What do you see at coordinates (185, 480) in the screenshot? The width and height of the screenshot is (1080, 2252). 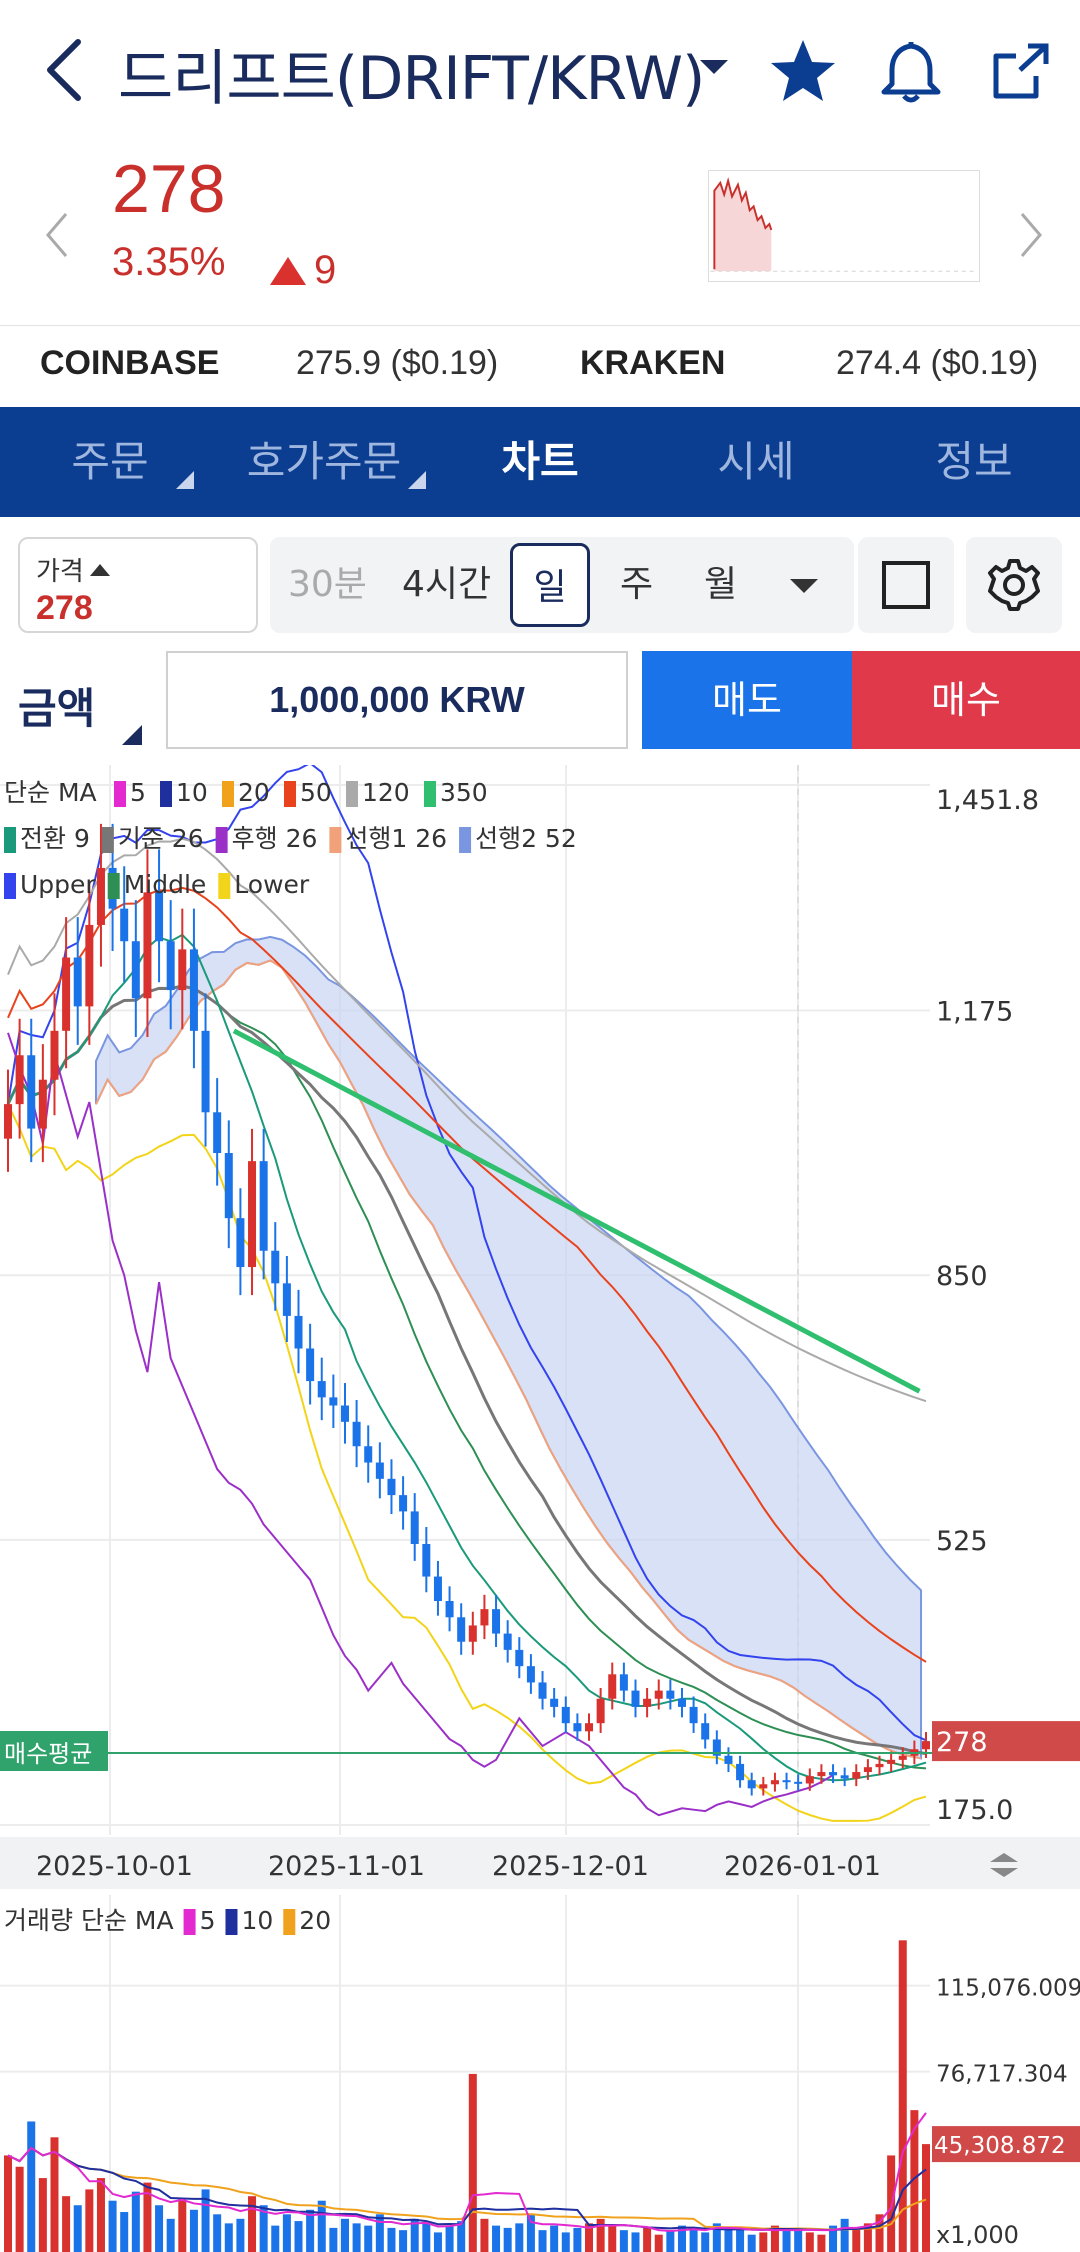 I see `corner-indicator-icon` at bounding box center [185, 480].